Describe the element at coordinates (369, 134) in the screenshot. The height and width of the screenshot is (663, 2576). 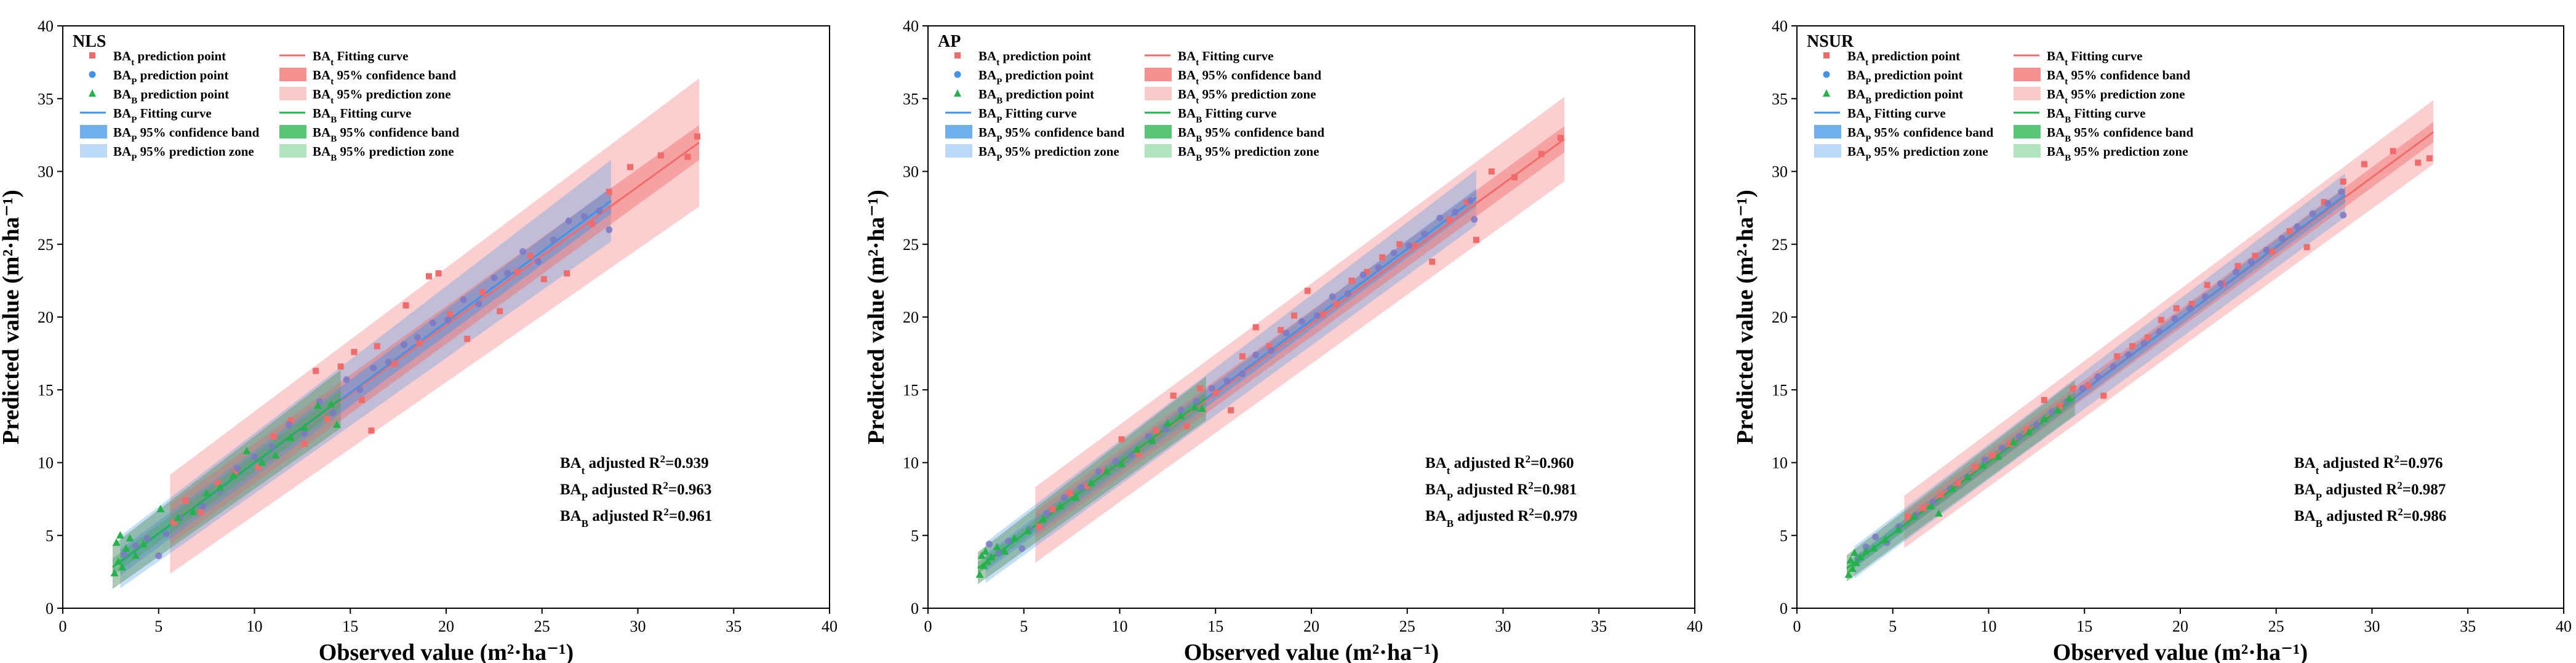
I see `legend-item: BAB 95% confidence band` at that location.